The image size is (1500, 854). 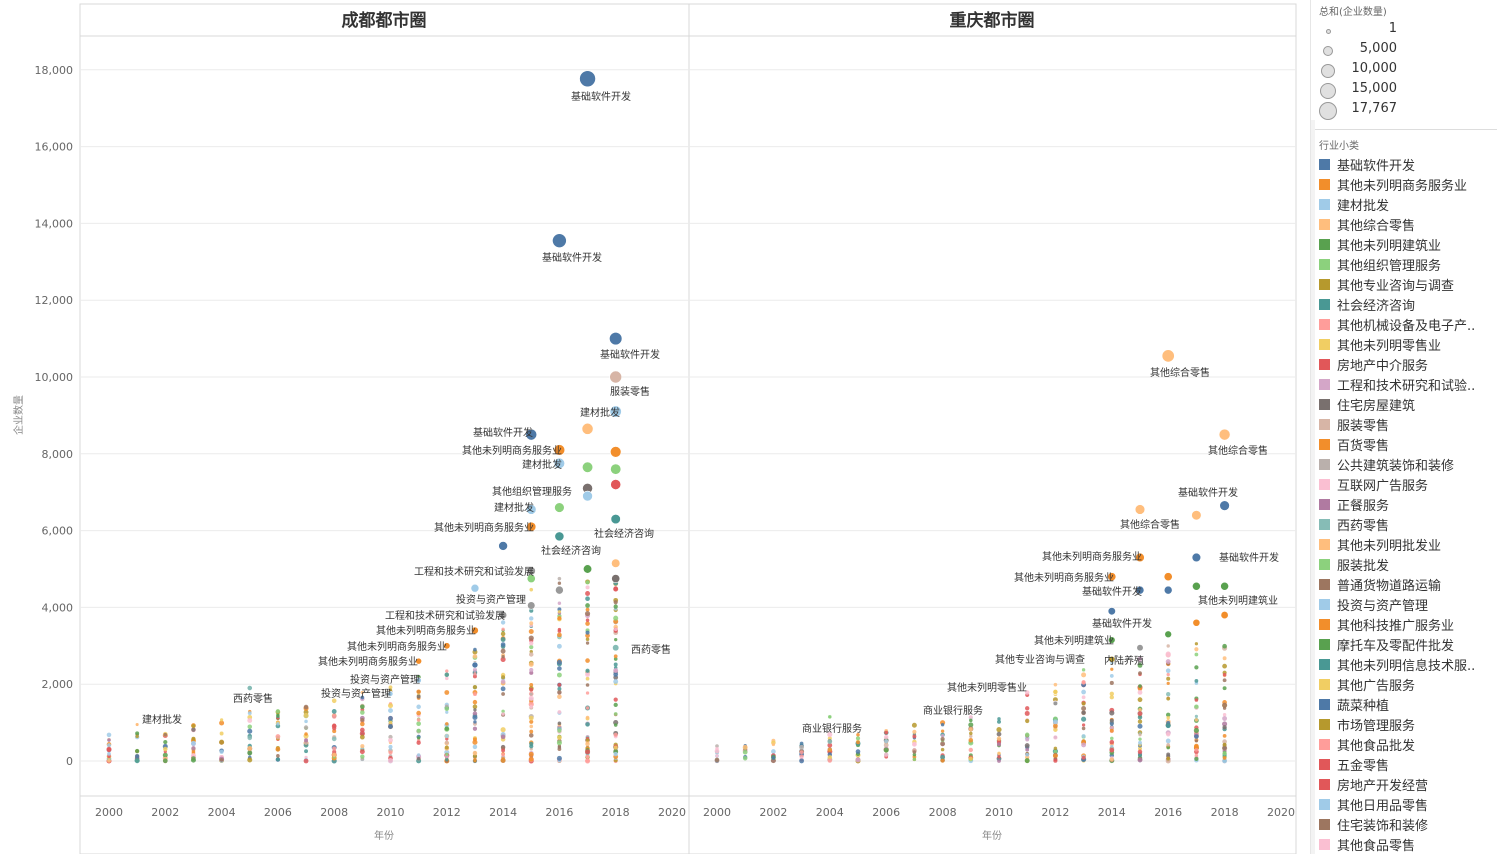 I want to click on color-legend-item: 其他广告服务, so click(x=1405, y=684).